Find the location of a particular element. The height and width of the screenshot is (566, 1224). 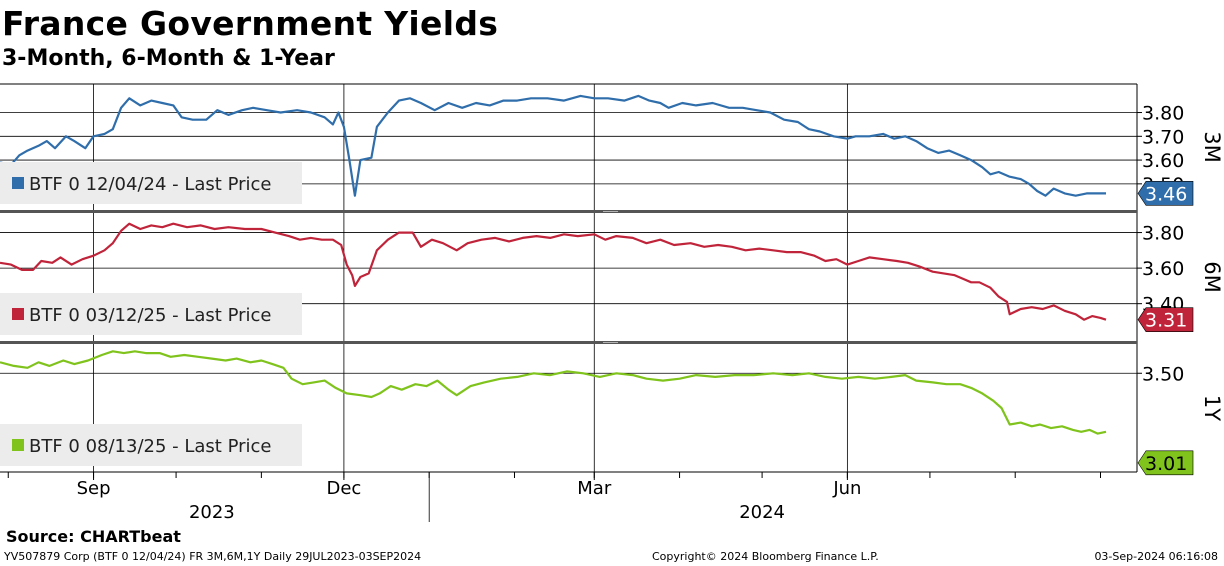

timestamp: 03-Sep-2024 06:16:08 is located at coordinates (1156, 556).